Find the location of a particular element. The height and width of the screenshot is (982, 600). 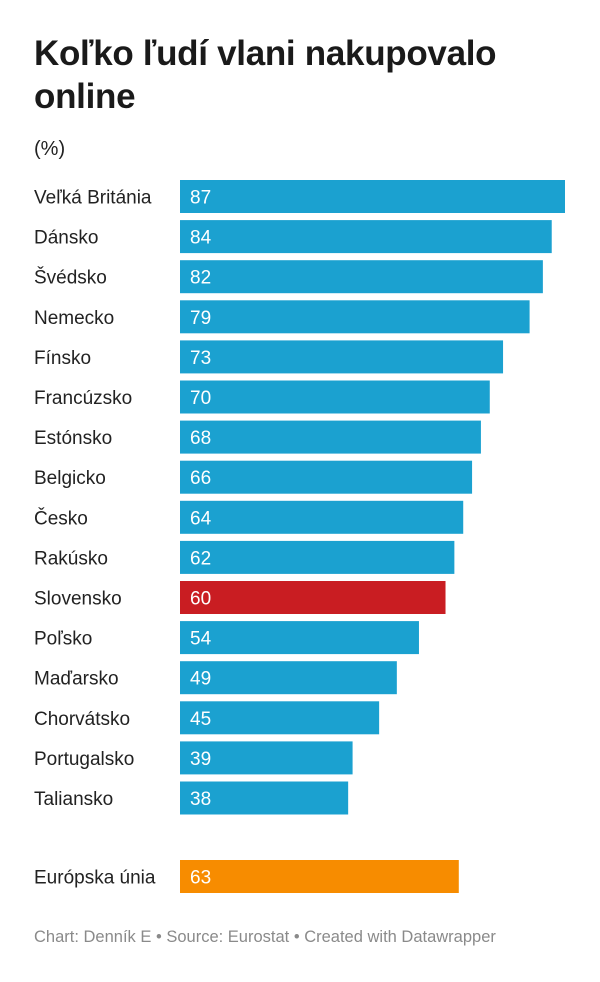

country-value-10: 60 is located at coordinates (200, 599).